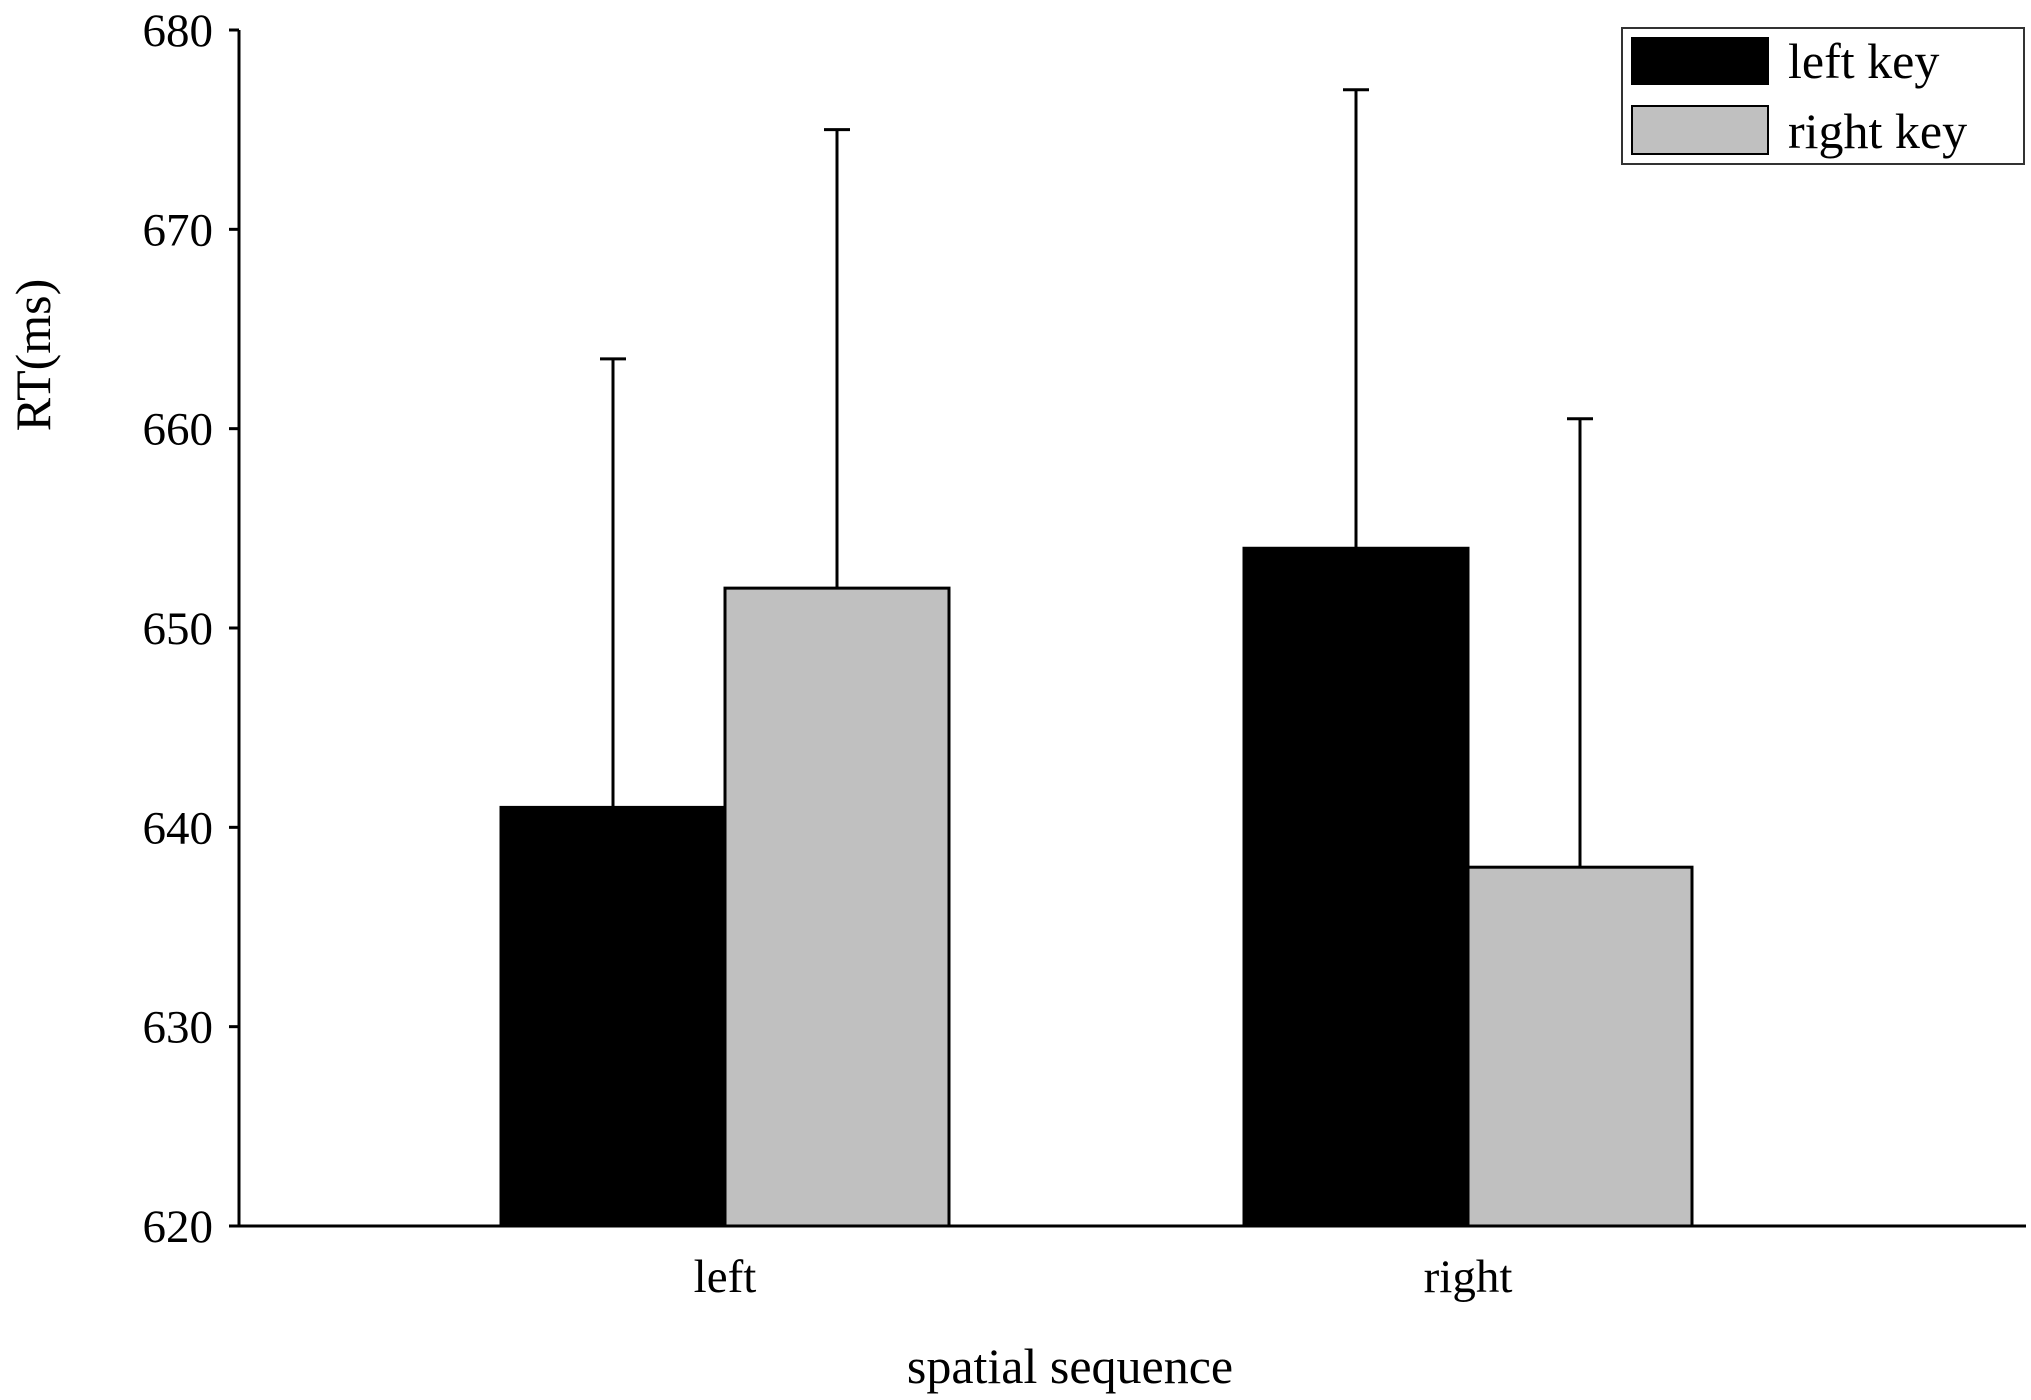  Describe the element at coordinates (1580, 1046) in the screenshot. I see `bar-right-key-right` at that location.